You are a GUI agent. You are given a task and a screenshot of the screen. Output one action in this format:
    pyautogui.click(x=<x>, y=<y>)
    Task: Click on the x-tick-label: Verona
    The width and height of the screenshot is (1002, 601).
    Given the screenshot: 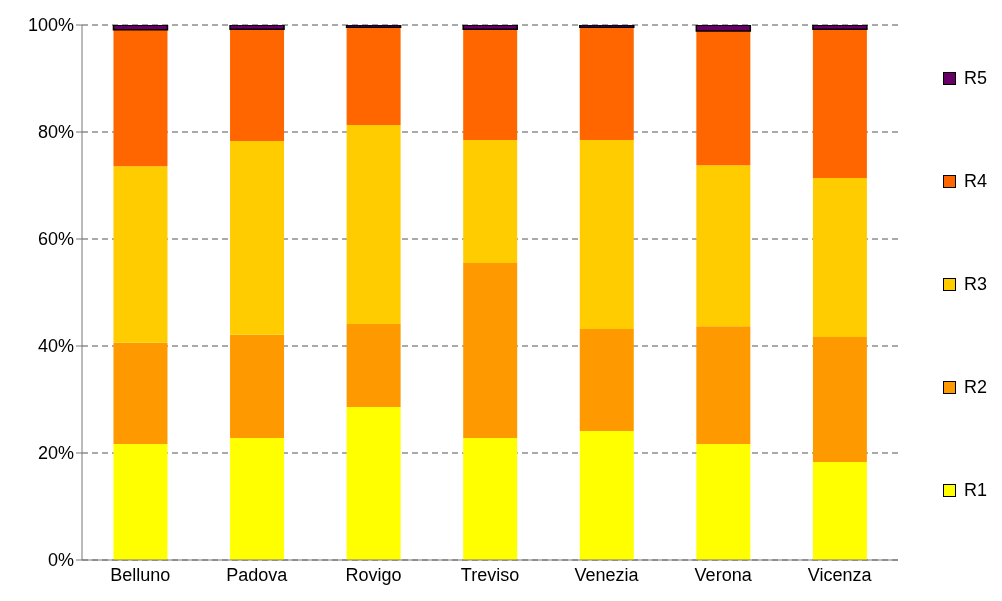 What is the action you would take?
    pyautogui.click(x=723, y=574)
    